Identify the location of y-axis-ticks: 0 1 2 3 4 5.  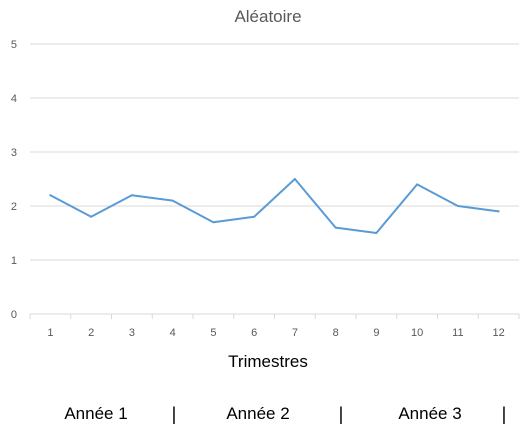
(14, 180).